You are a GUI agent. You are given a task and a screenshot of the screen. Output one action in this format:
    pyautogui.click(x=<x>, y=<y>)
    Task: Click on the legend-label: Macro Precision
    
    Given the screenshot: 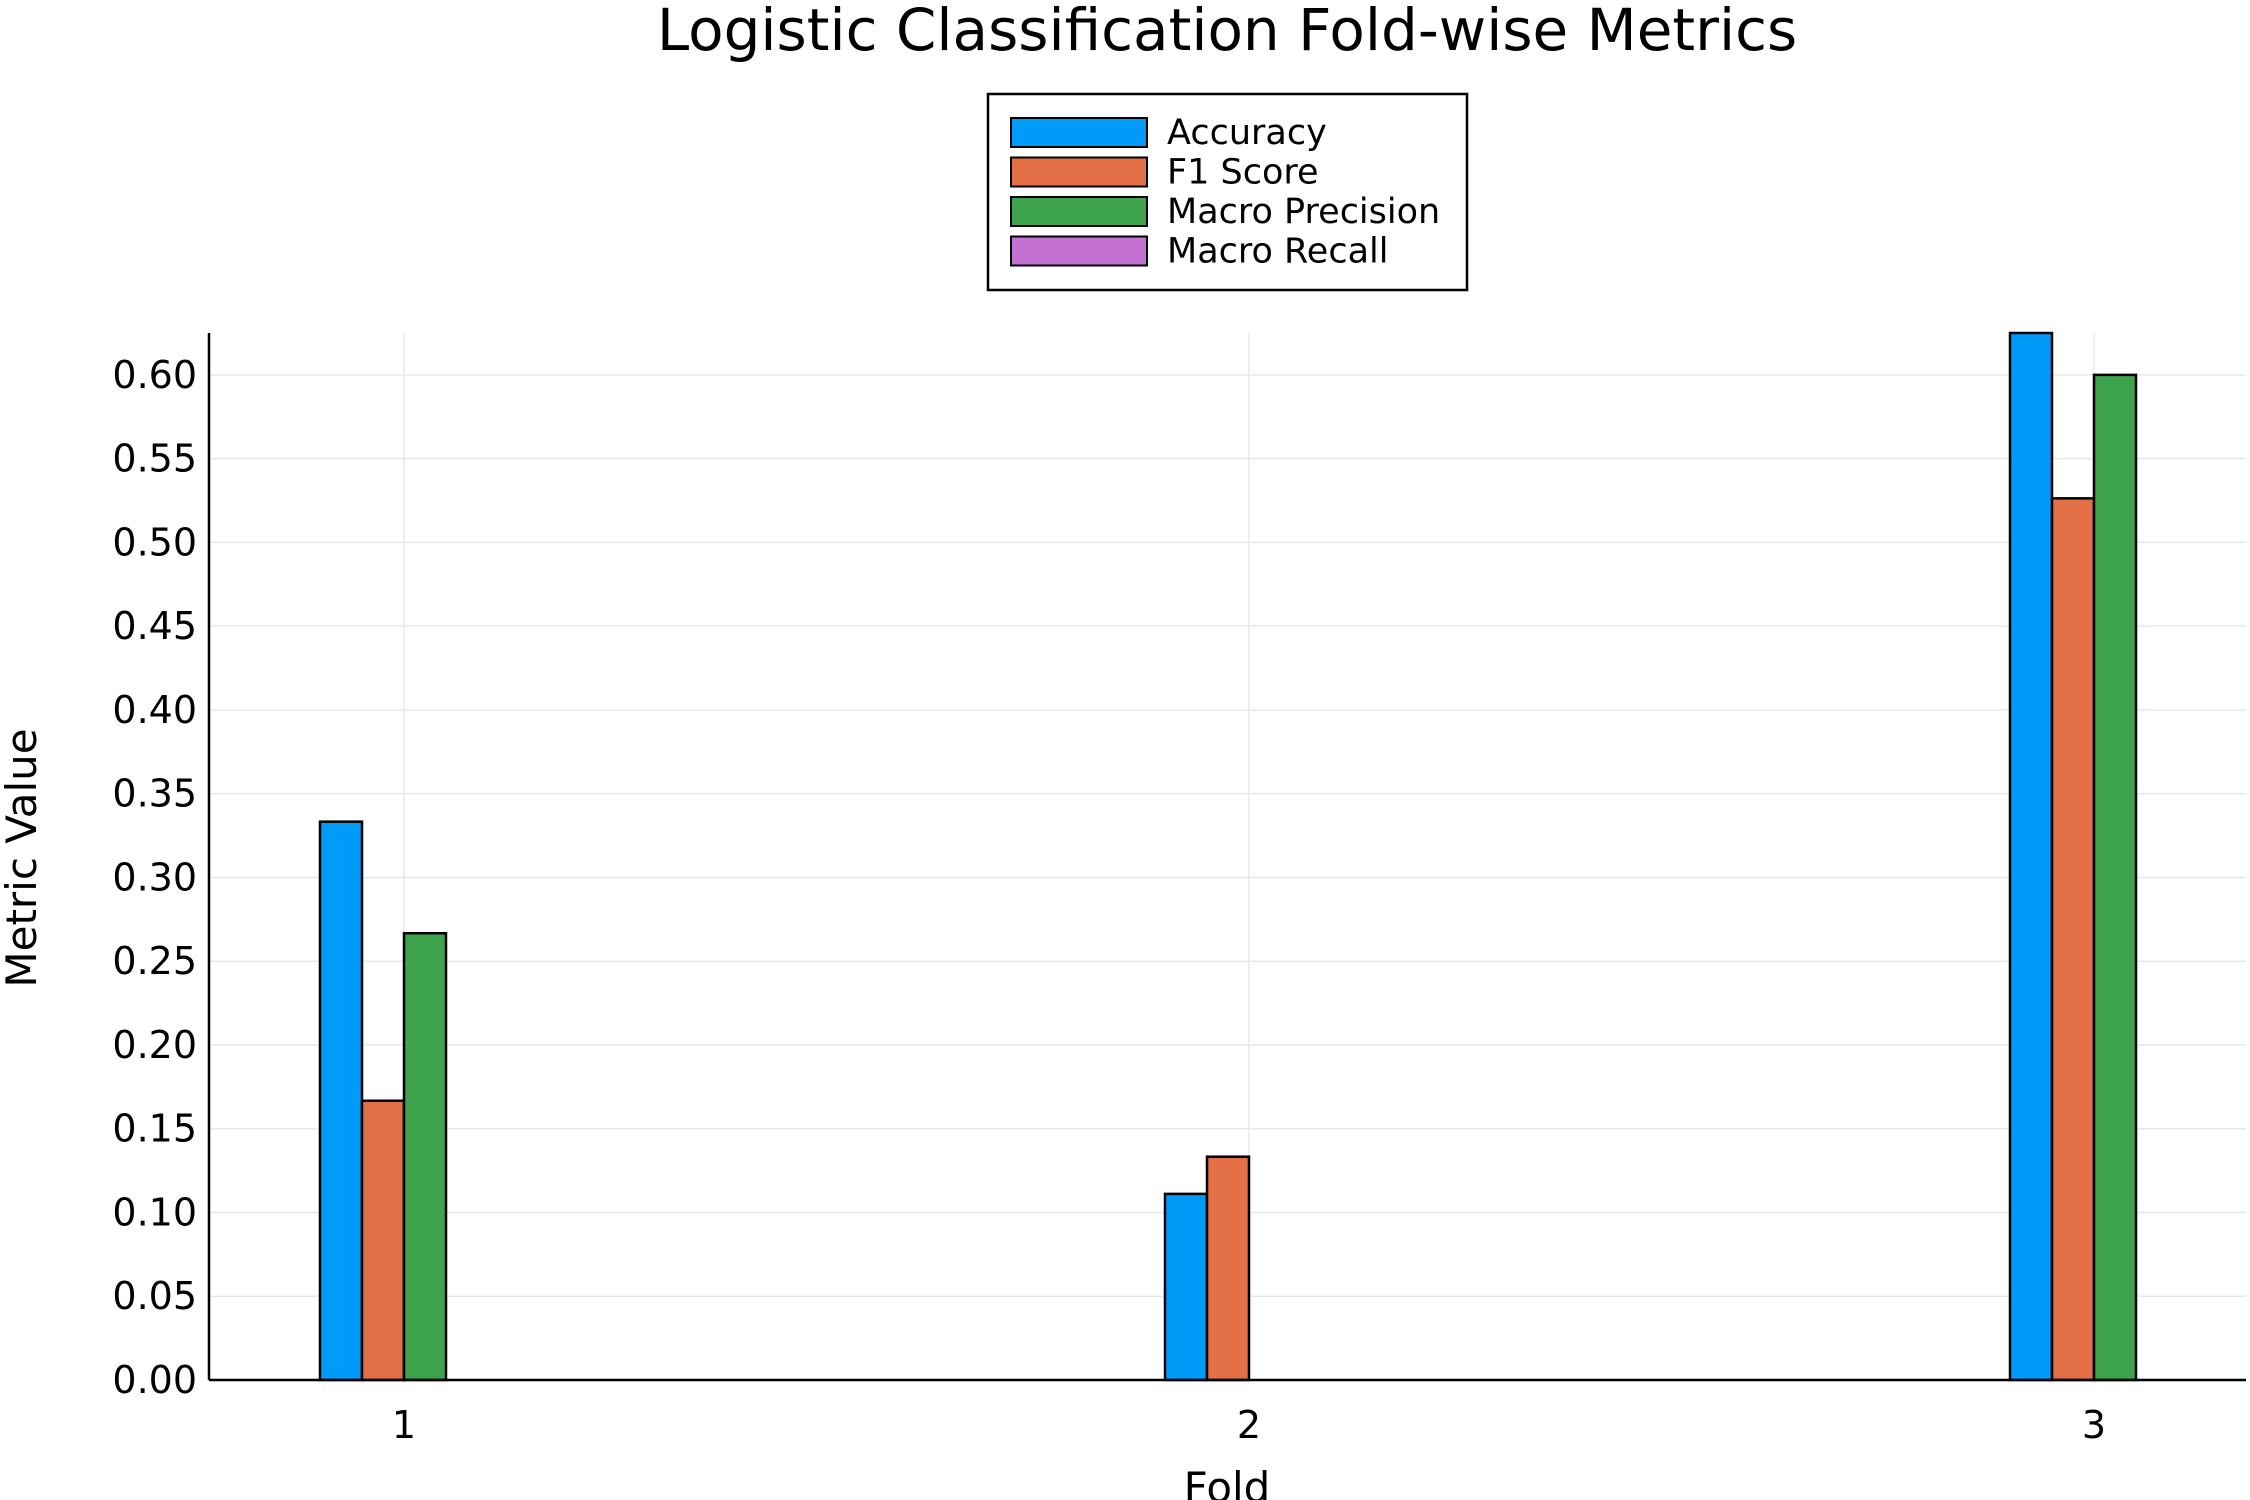 What is the action you would take?
    pyautogui.click(x=1303, y=212)
    